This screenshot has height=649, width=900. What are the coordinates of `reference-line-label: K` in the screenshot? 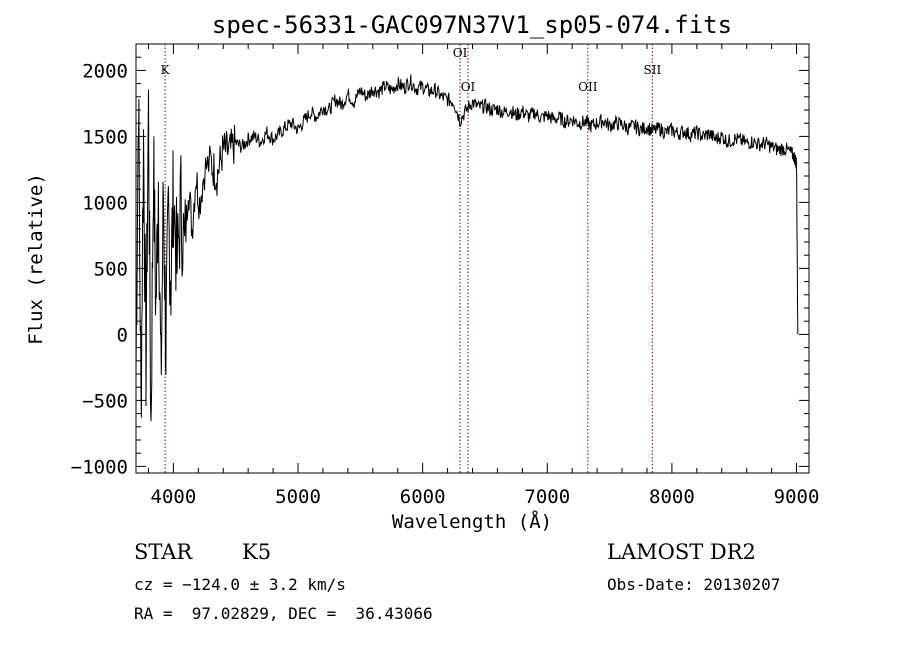 It's located at (166, 70).